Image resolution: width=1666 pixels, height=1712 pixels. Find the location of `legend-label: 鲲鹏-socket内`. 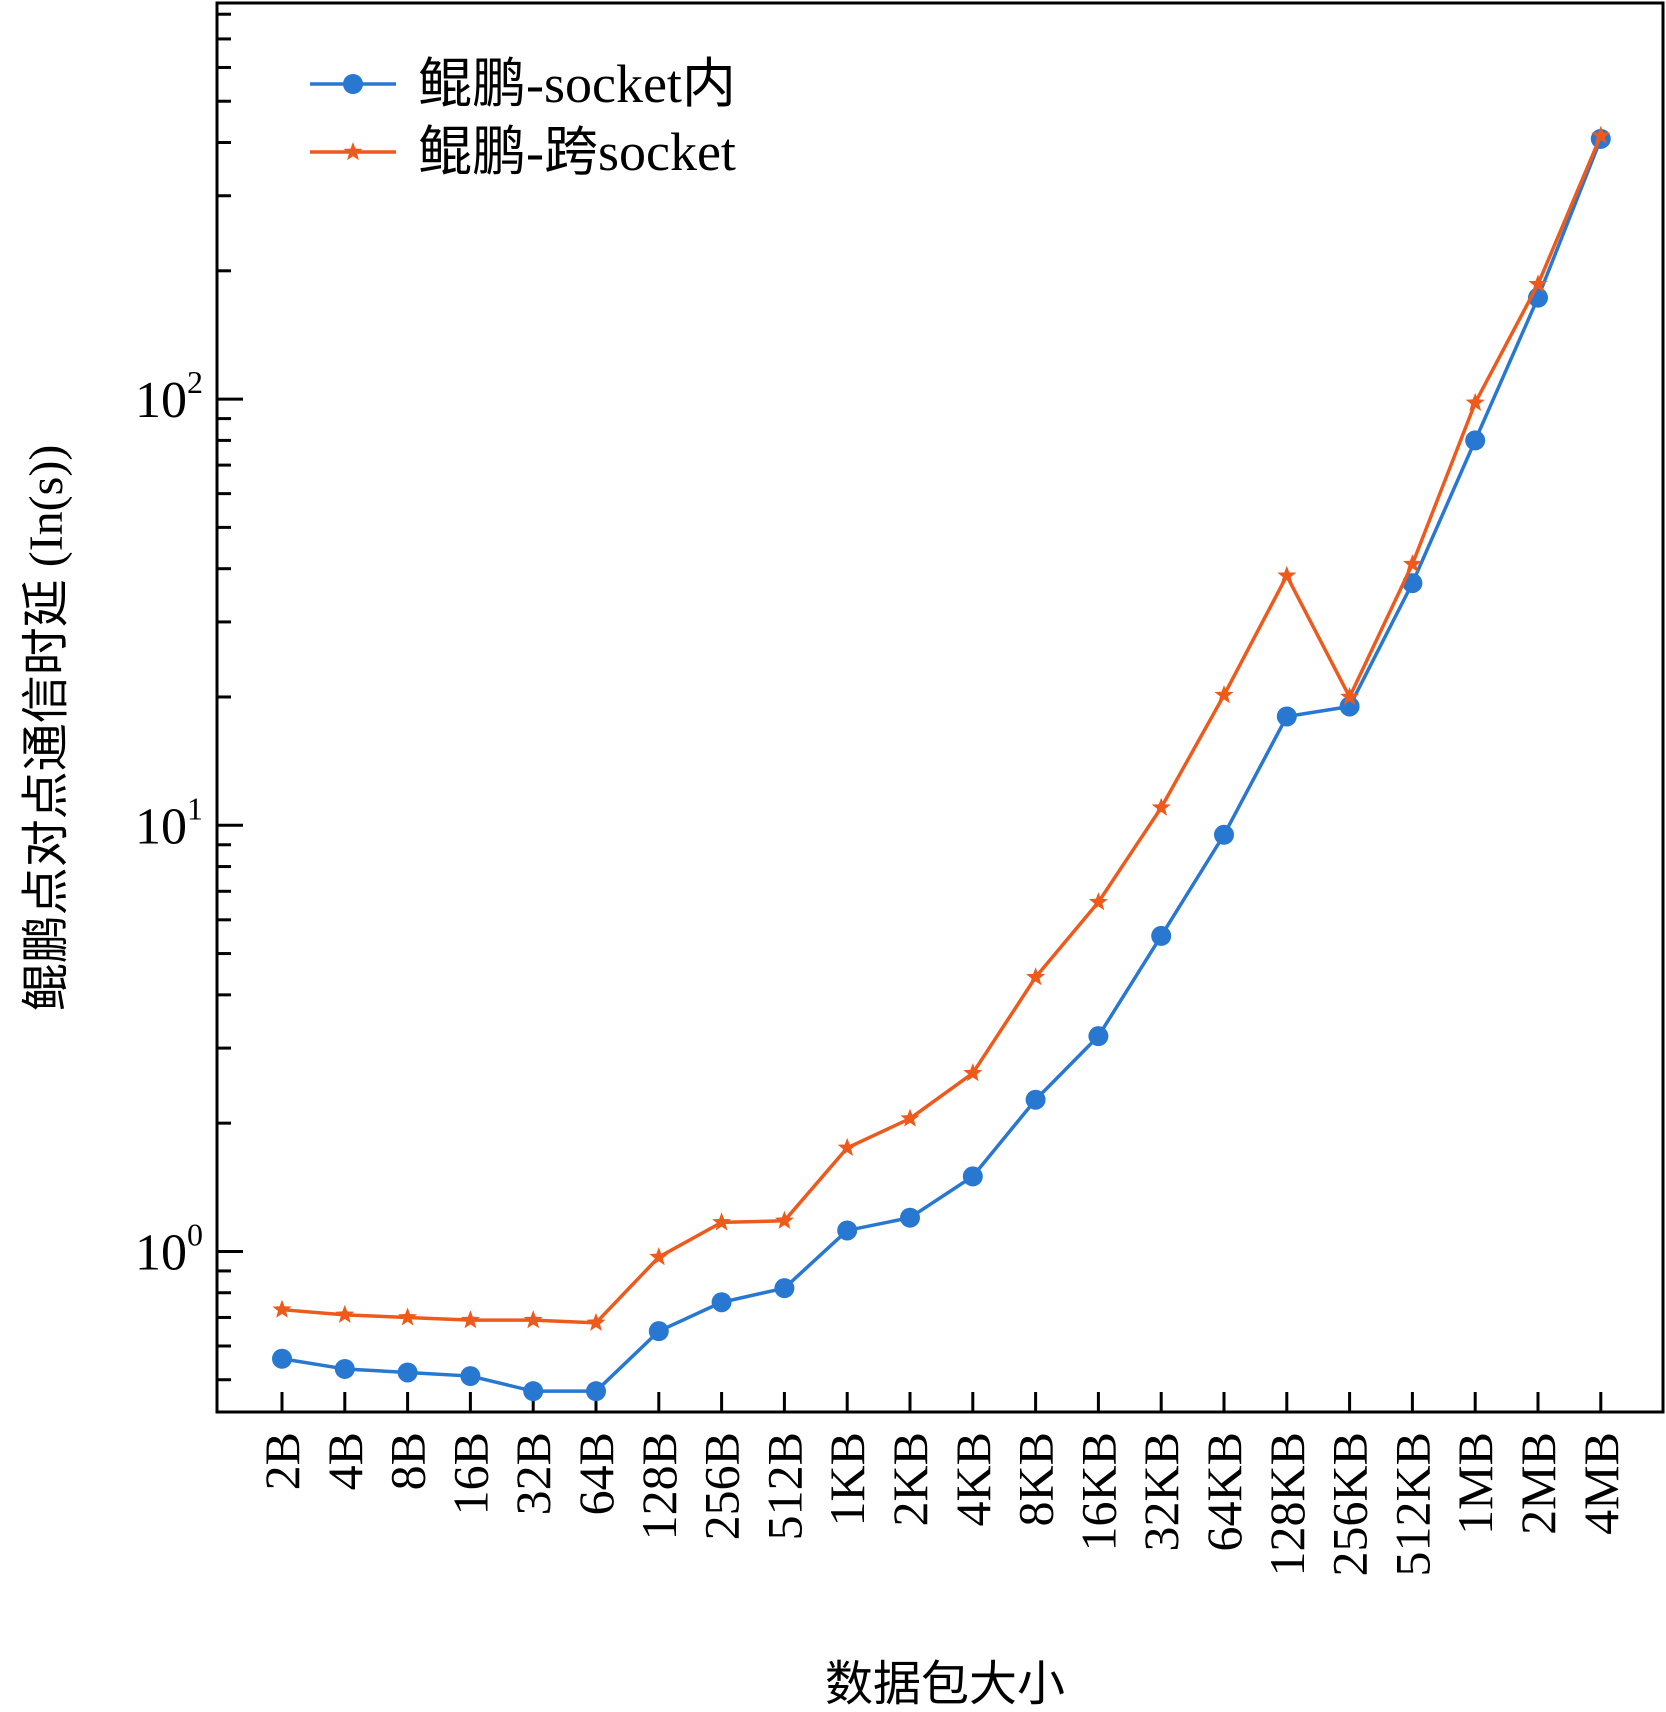

legend-label: 鲲鹏-socket内 is located at coordinates (577, 84).